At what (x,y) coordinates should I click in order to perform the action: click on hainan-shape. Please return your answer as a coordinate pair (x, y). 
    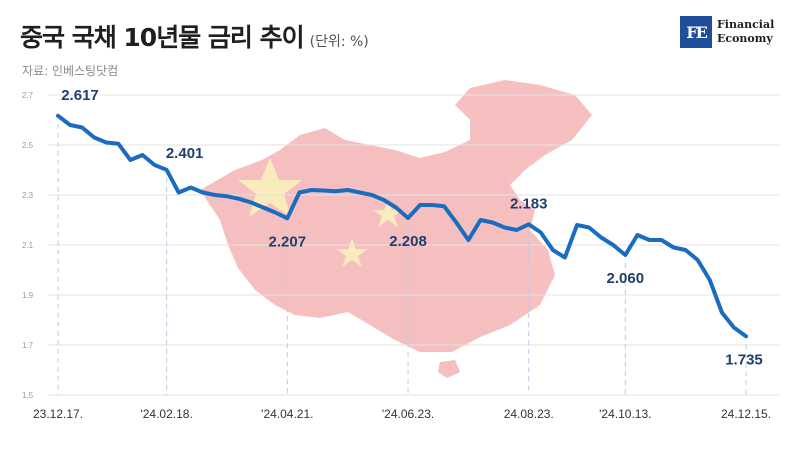
    Looking at the image, I should click on (449, 369).